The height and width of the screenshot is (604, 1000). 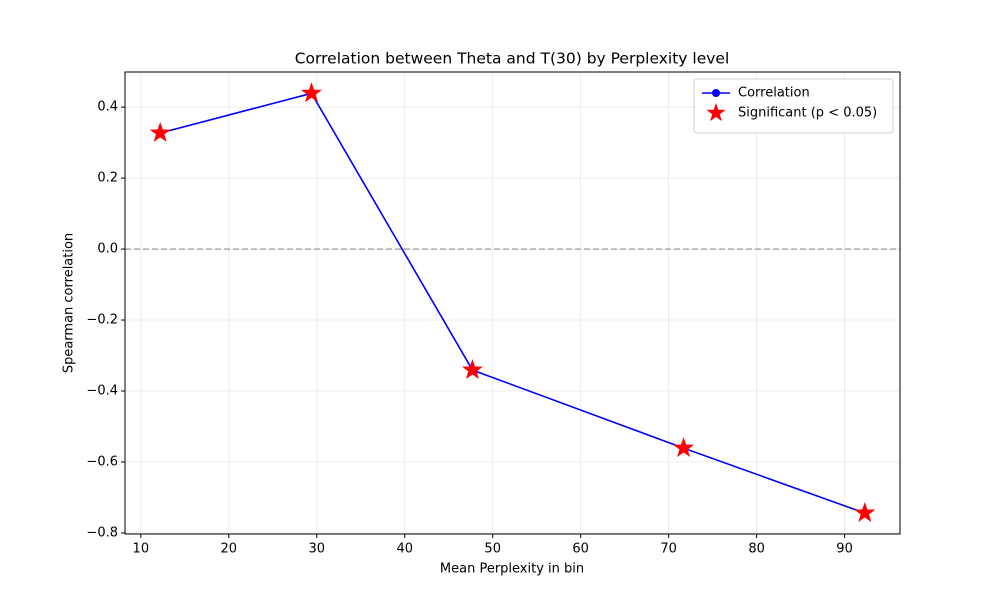 I want to click on legend-label: Correlation, so click(x=774, y=93).